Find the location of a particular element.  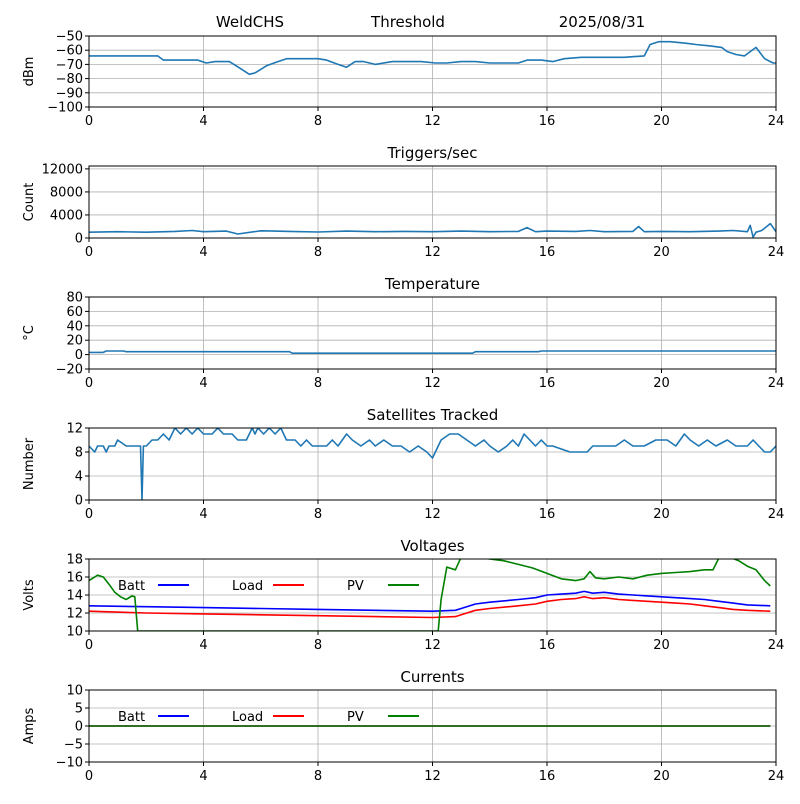

y-tick-label: 14 is located at coordinates (74, 596).